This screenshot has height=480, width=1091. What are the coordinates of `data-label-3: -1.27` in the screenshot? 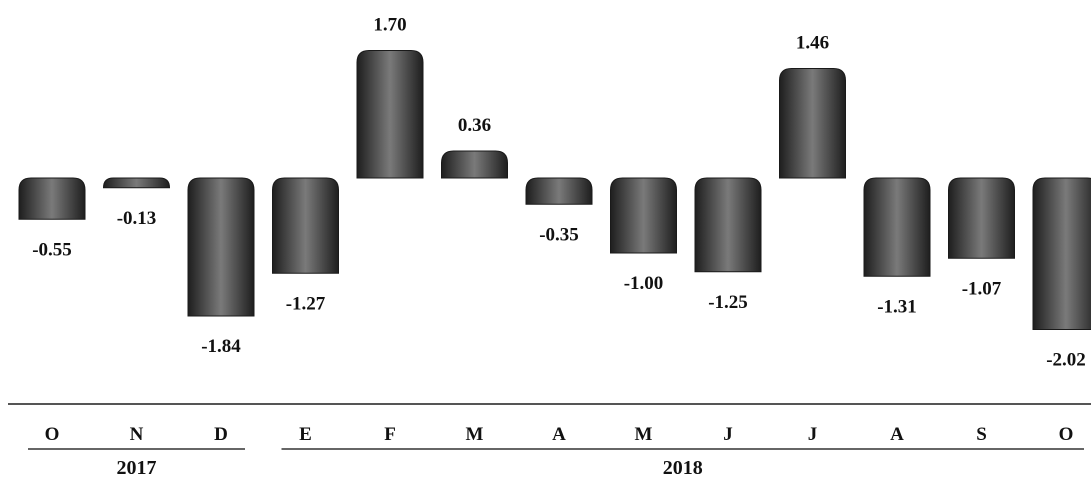 It's located at (306, 303).